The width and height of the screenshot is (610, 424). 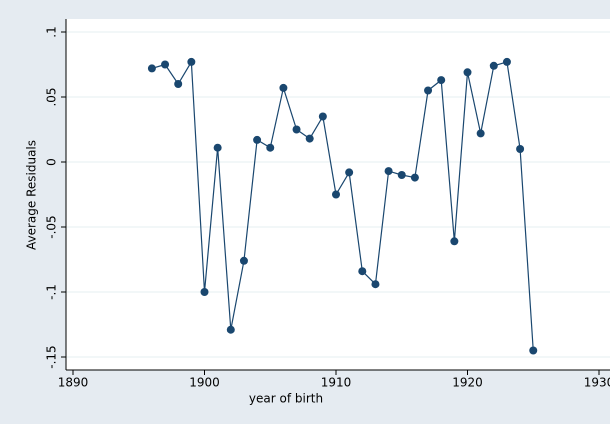 I want to click on y-tick-label: -.1, so click(x=52, y=292).